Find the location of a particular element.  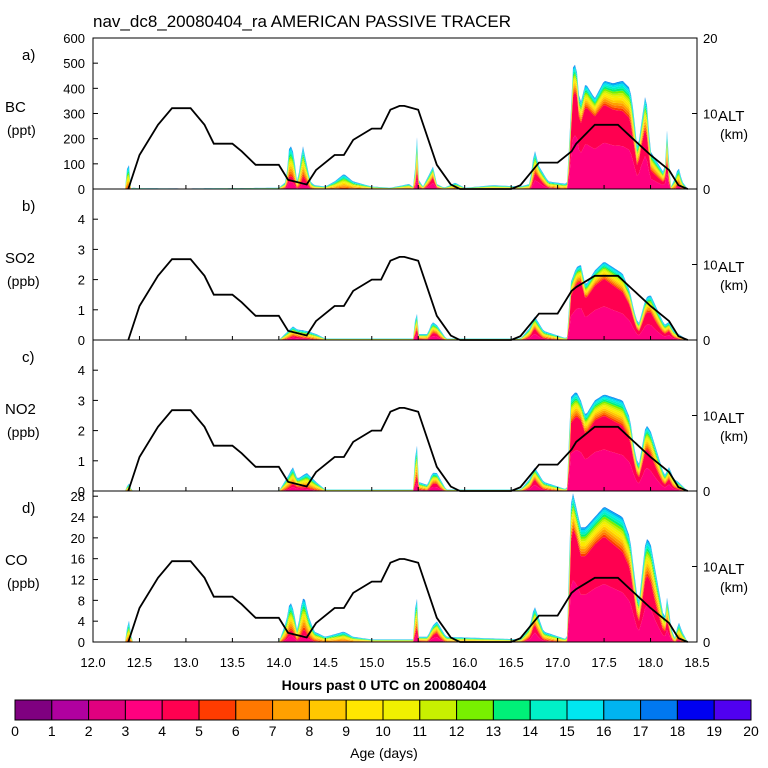

x-tick-label: 18.0 is located at coordinates (650, 662).